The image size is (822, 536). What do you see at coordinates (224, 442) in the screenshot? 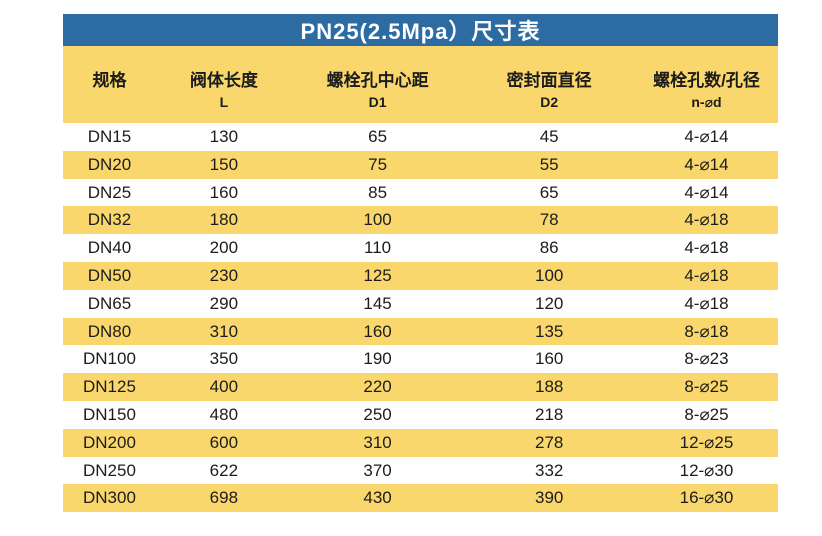
I see `cell-body-length-l: 600` at bounding box center [224, 442].